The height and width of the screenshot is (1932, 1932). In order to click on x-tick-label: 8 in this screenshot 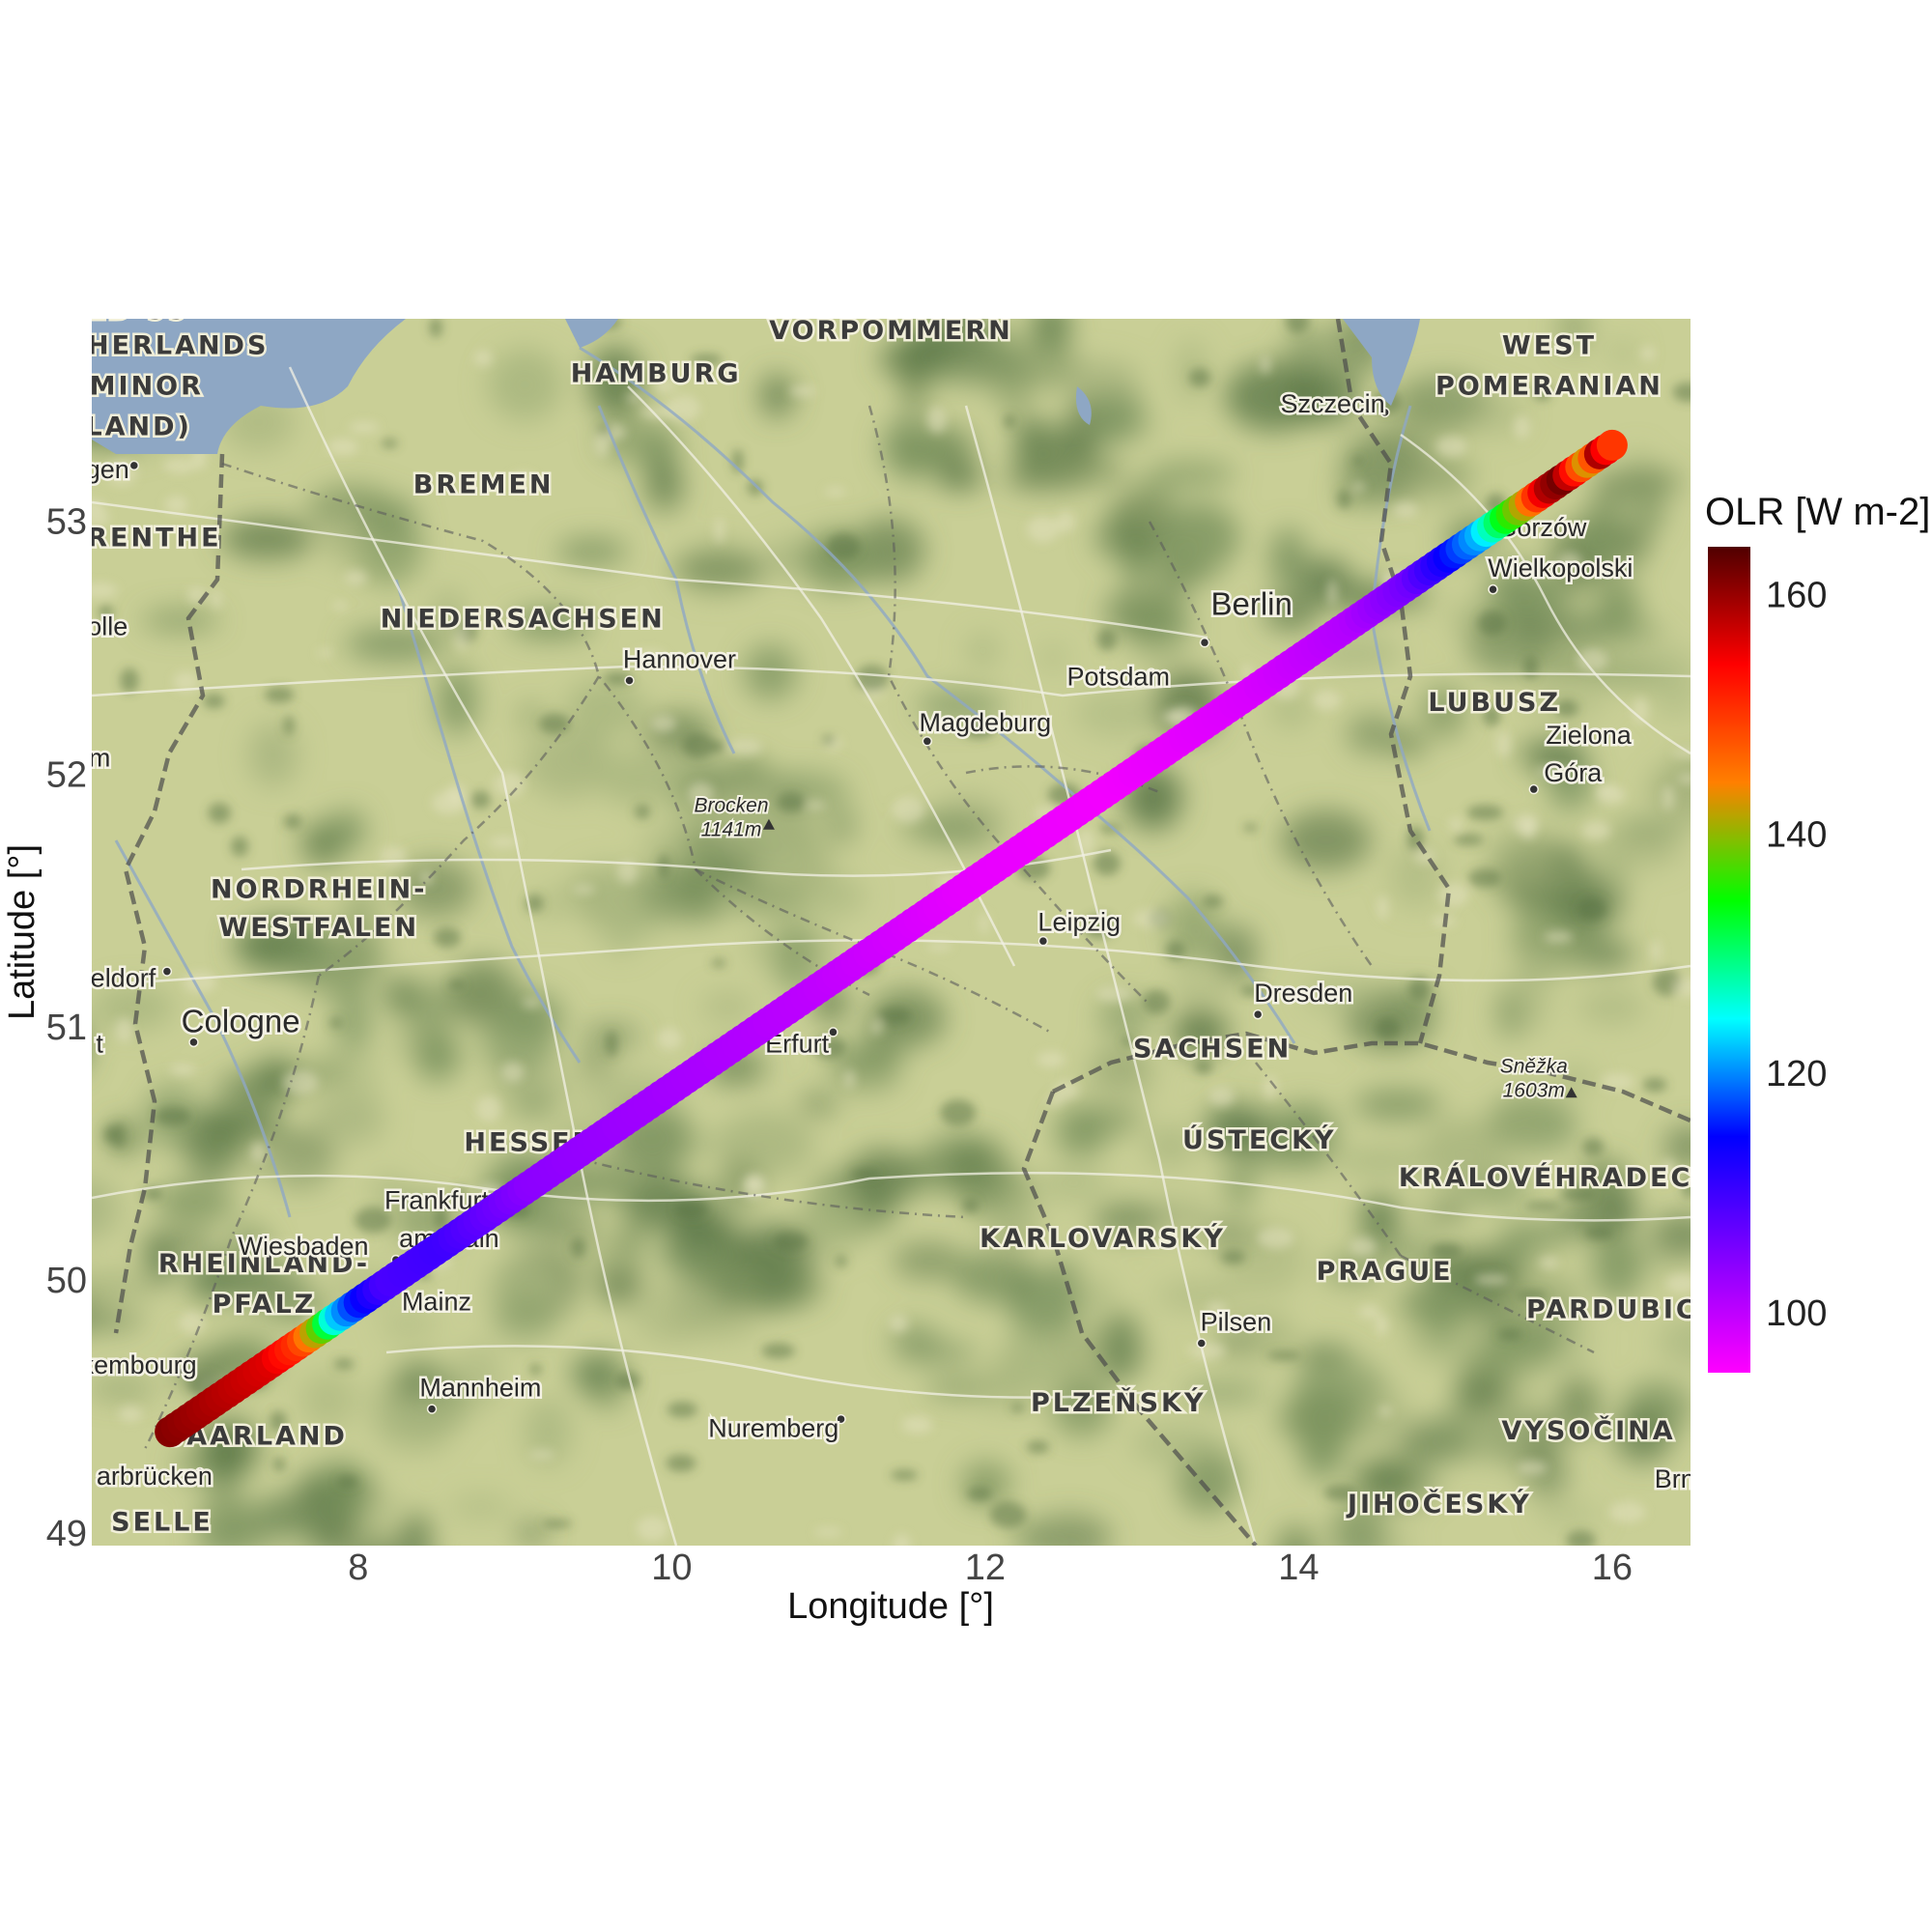, I will do `click(358, 1568)`.